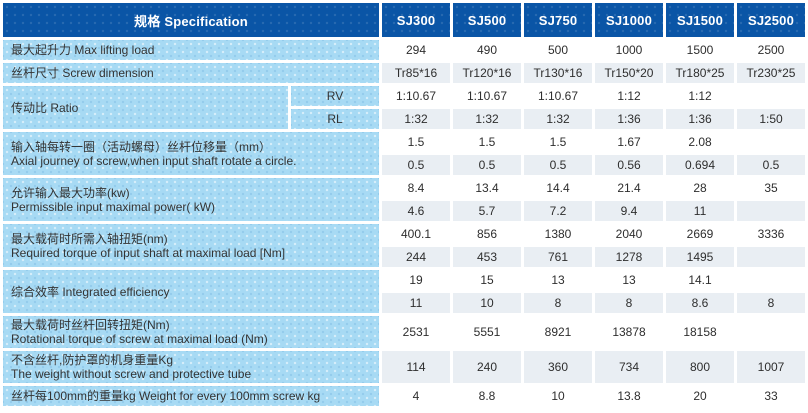 The width and height of the screenshot is (808, 413). What do you see at coordinates (487, 257) in the screenshot?
I see `value-cell: 453` at bounding box center [487, 257].